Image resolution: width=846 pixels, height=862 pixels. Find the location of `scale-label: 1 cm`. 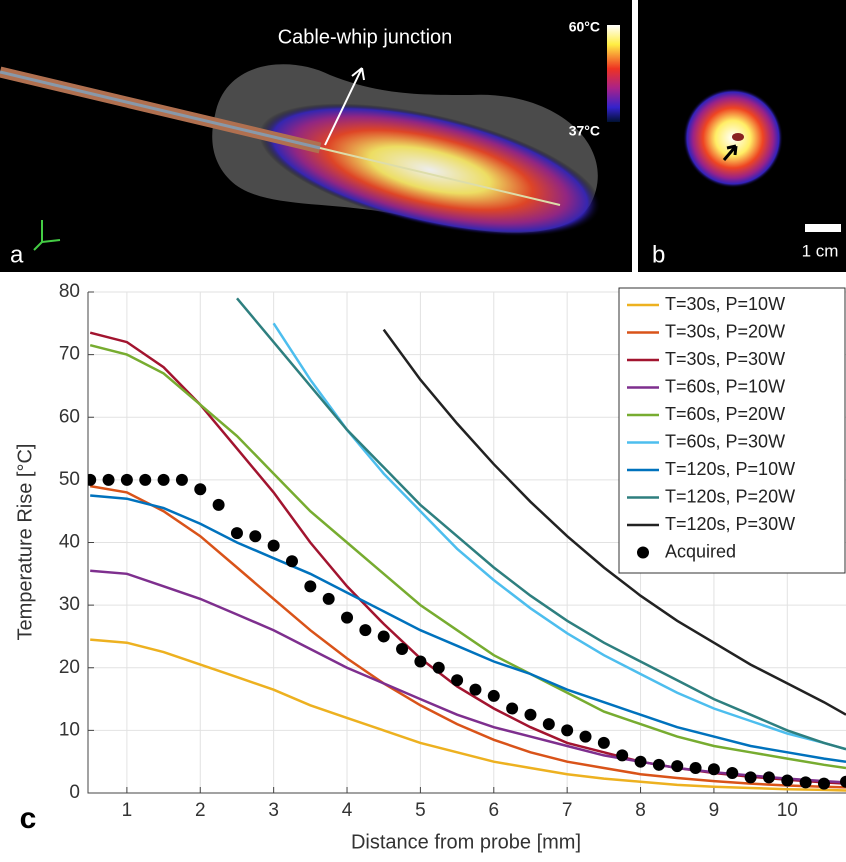

scale-label: 1 cm is located at coordinates (820, 250).